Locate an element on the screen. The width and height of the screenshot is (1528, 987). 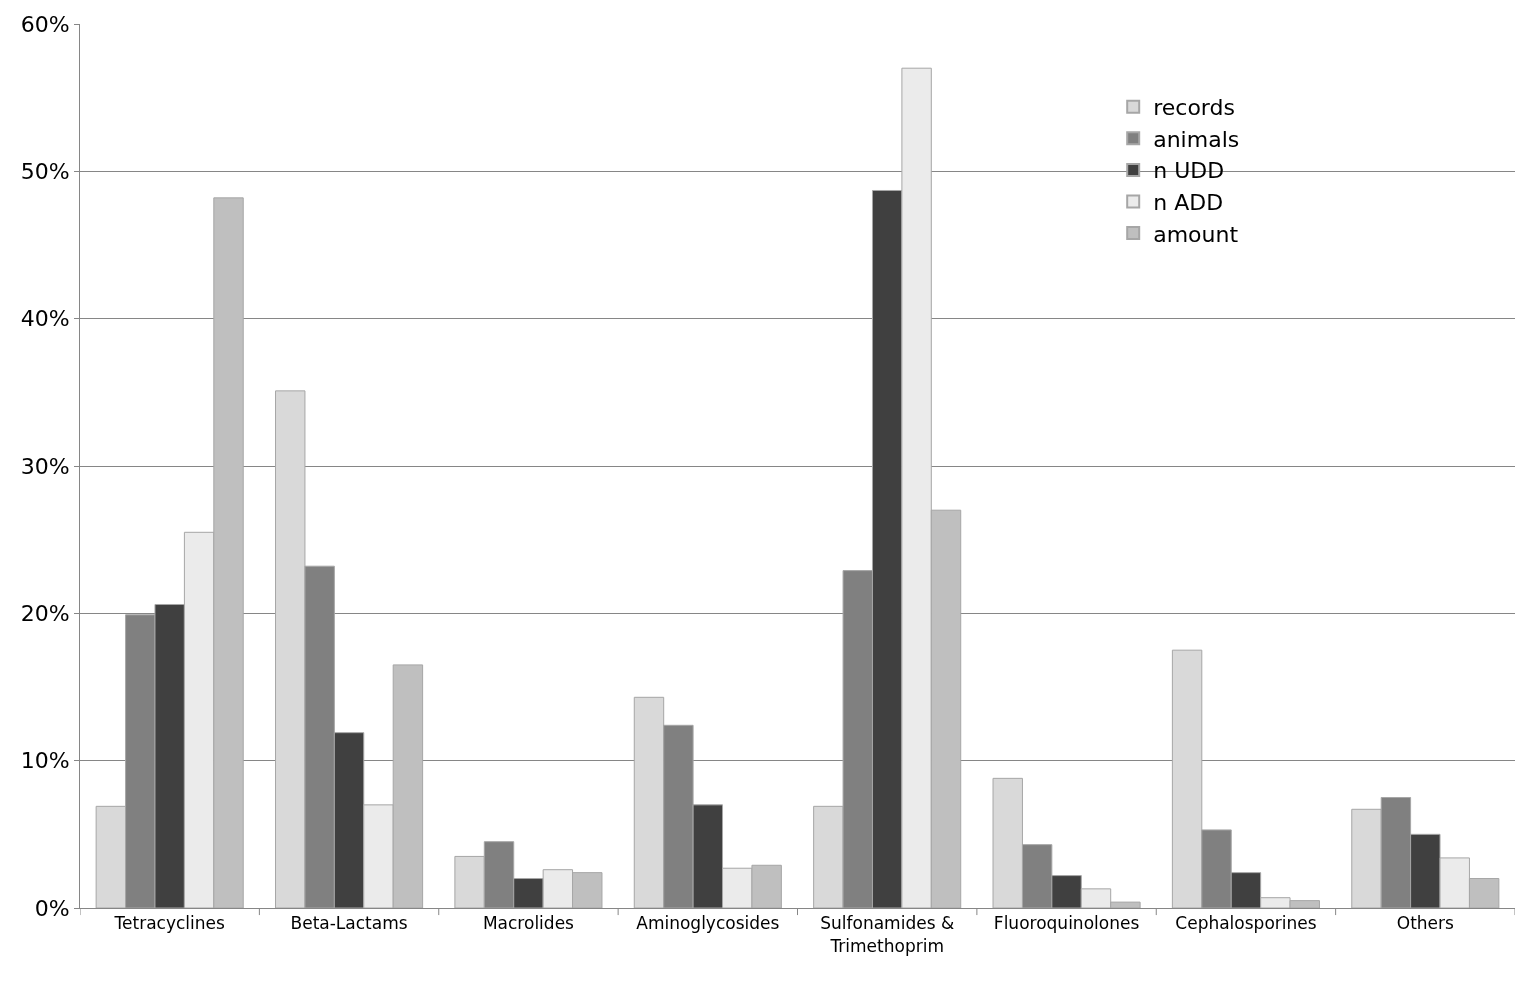
x-tick-label: Others is located at coordinates (1425, 923).